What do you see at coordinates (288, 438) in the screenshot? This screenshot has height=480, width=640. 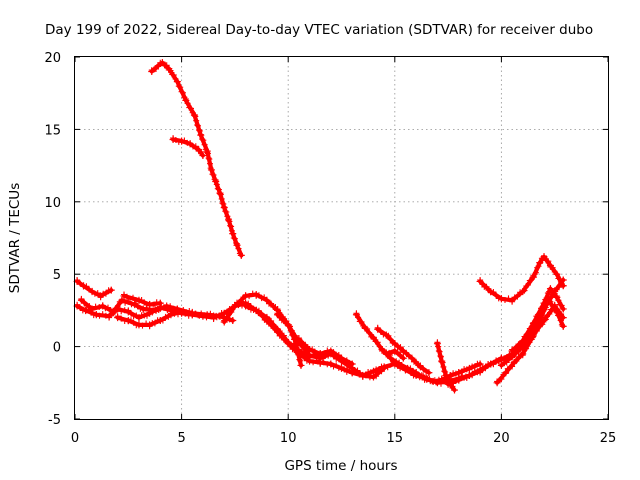 I see `x-tick-label: 10` at bounding box center [288, 438].